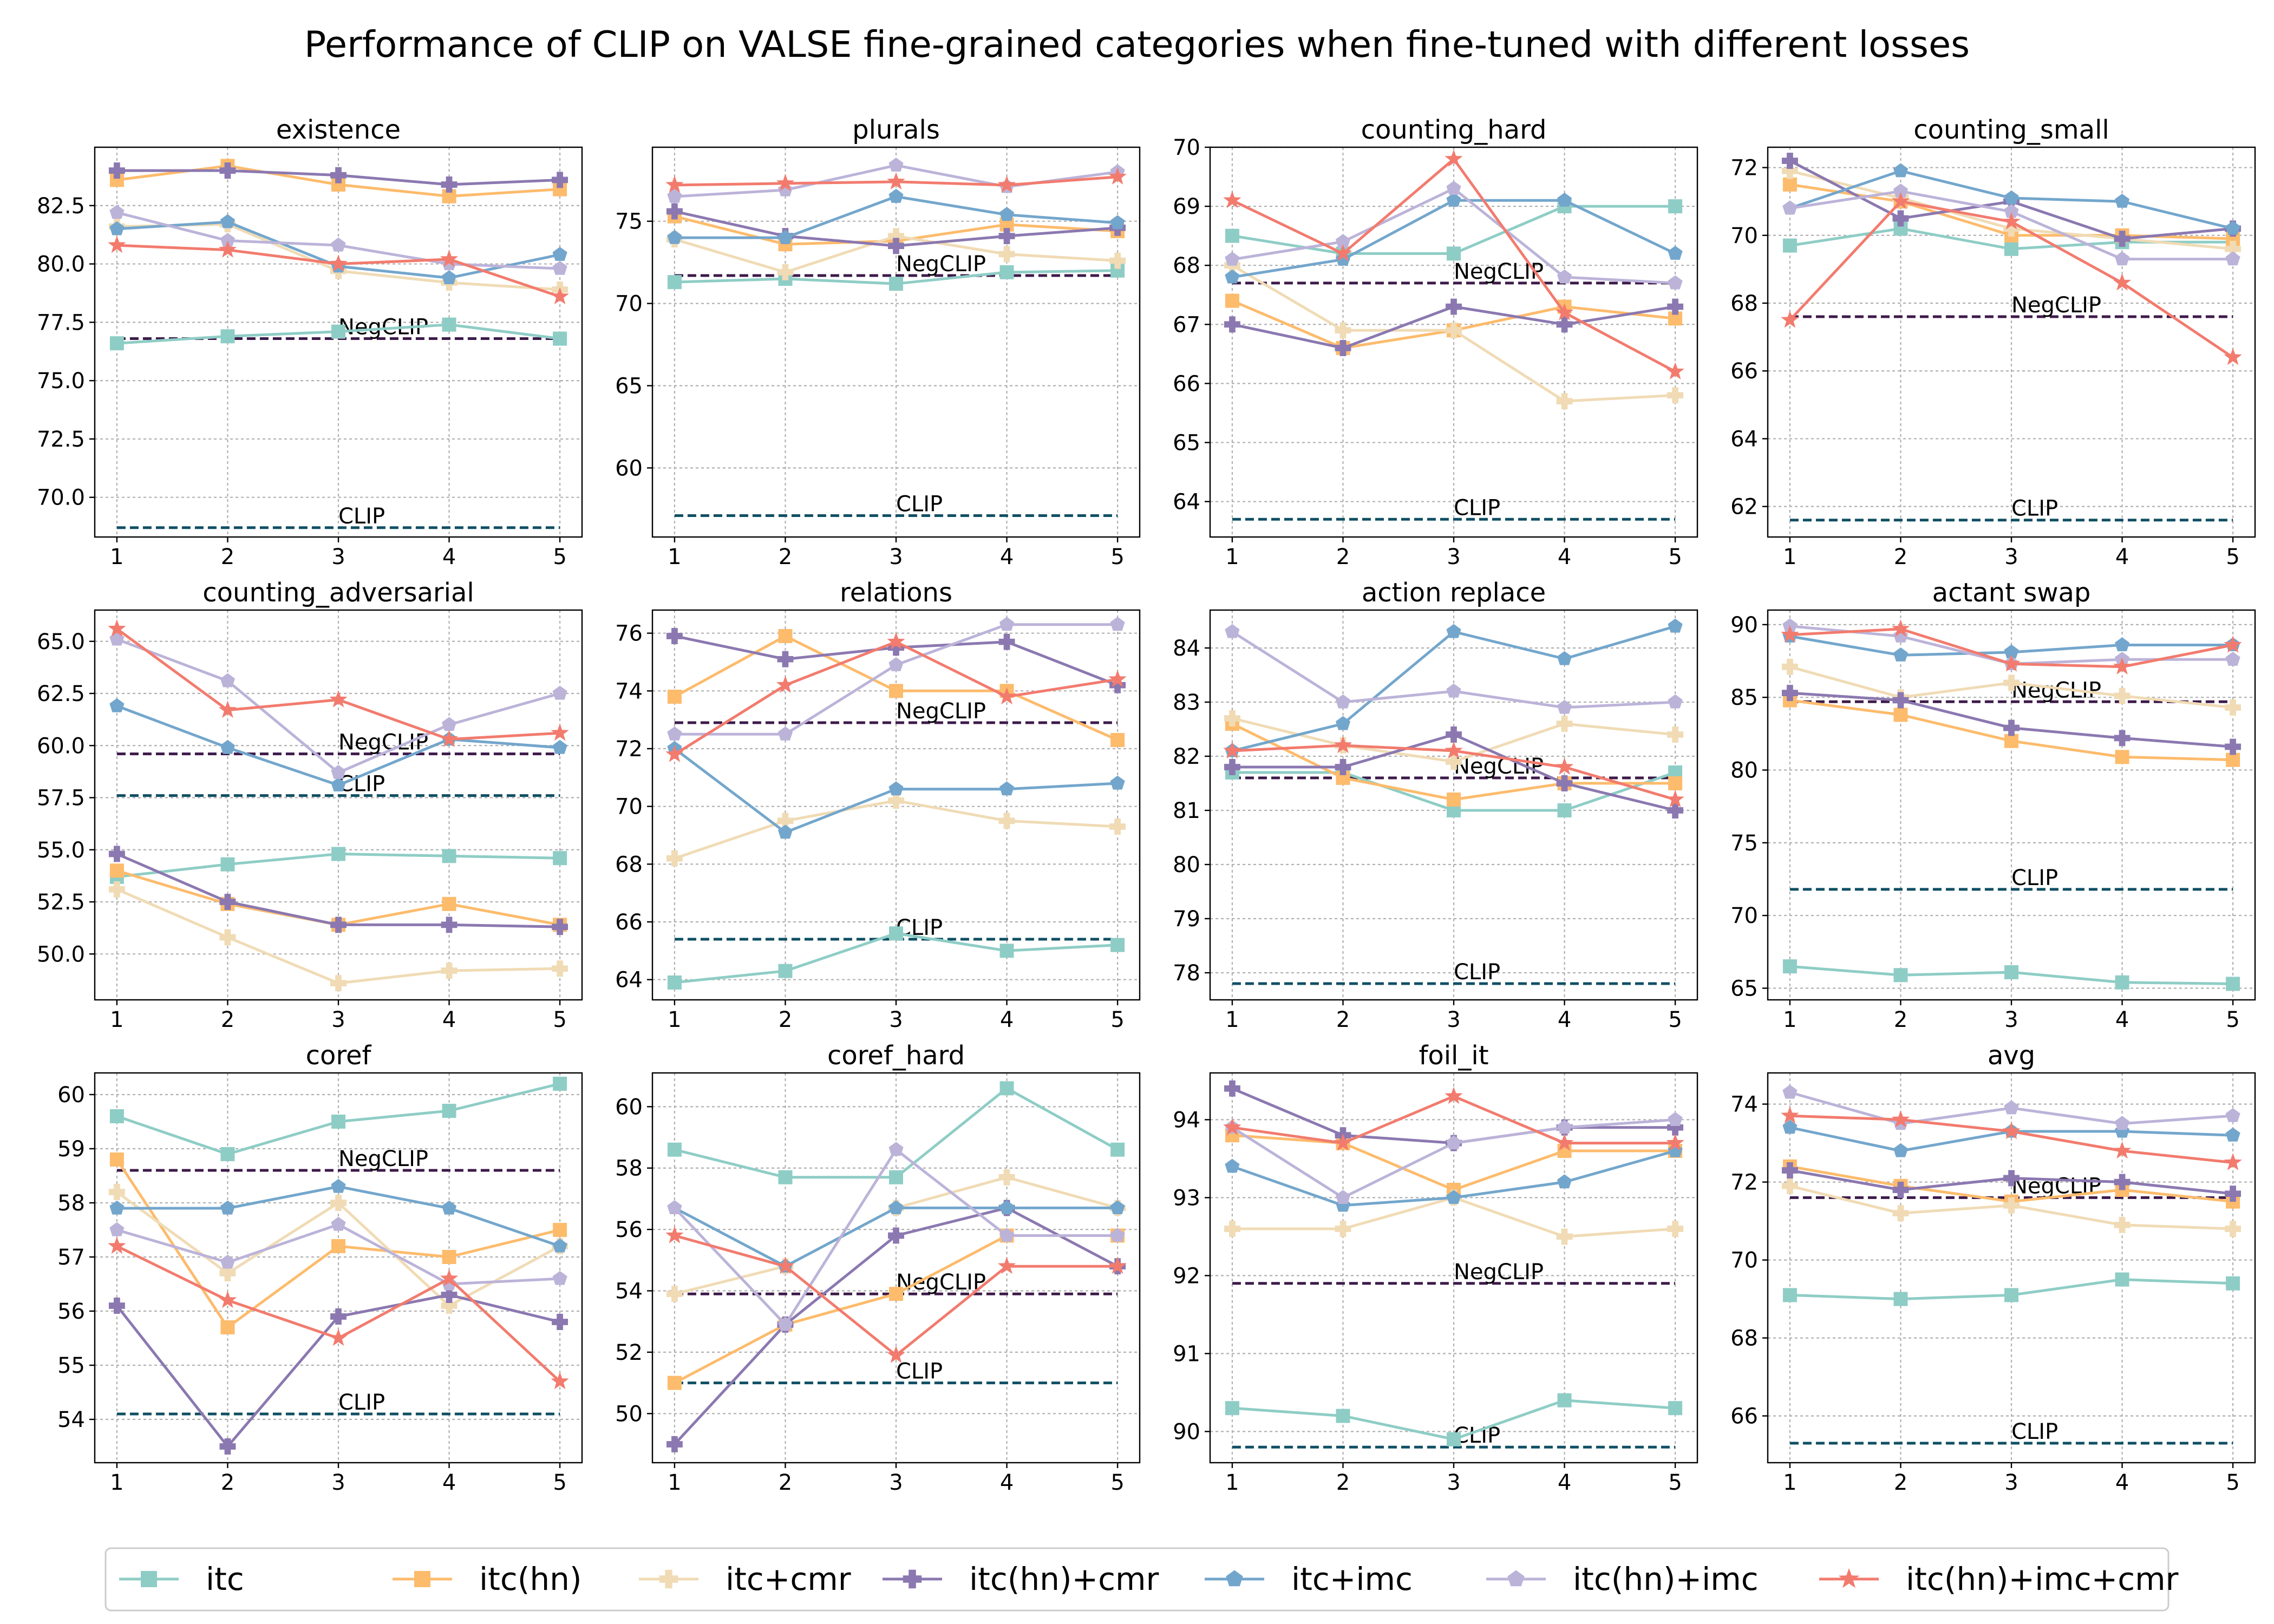 The width and height of the screenshot is (2274, 1624). Describe the element at coordinates (1186, 756) in the screenshot. I see `y-tick-label: 82` at that location.